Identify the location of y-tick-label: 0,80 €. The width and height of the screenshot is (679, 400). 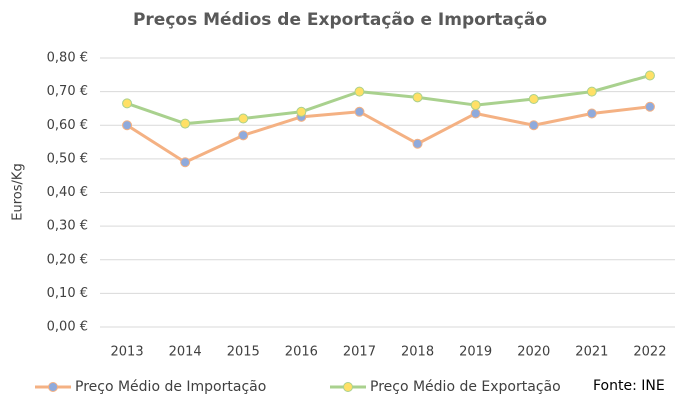
(67, 58).